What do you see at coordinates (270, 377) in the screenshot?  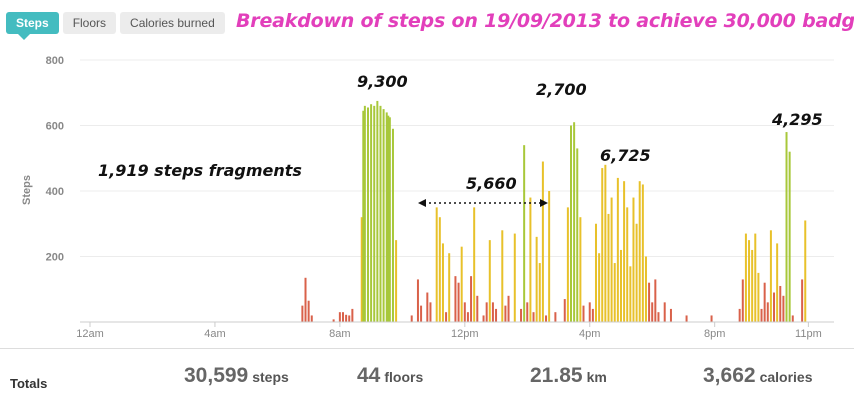 I see `total-steps-unit: steps` at bounding box center [270, 377].